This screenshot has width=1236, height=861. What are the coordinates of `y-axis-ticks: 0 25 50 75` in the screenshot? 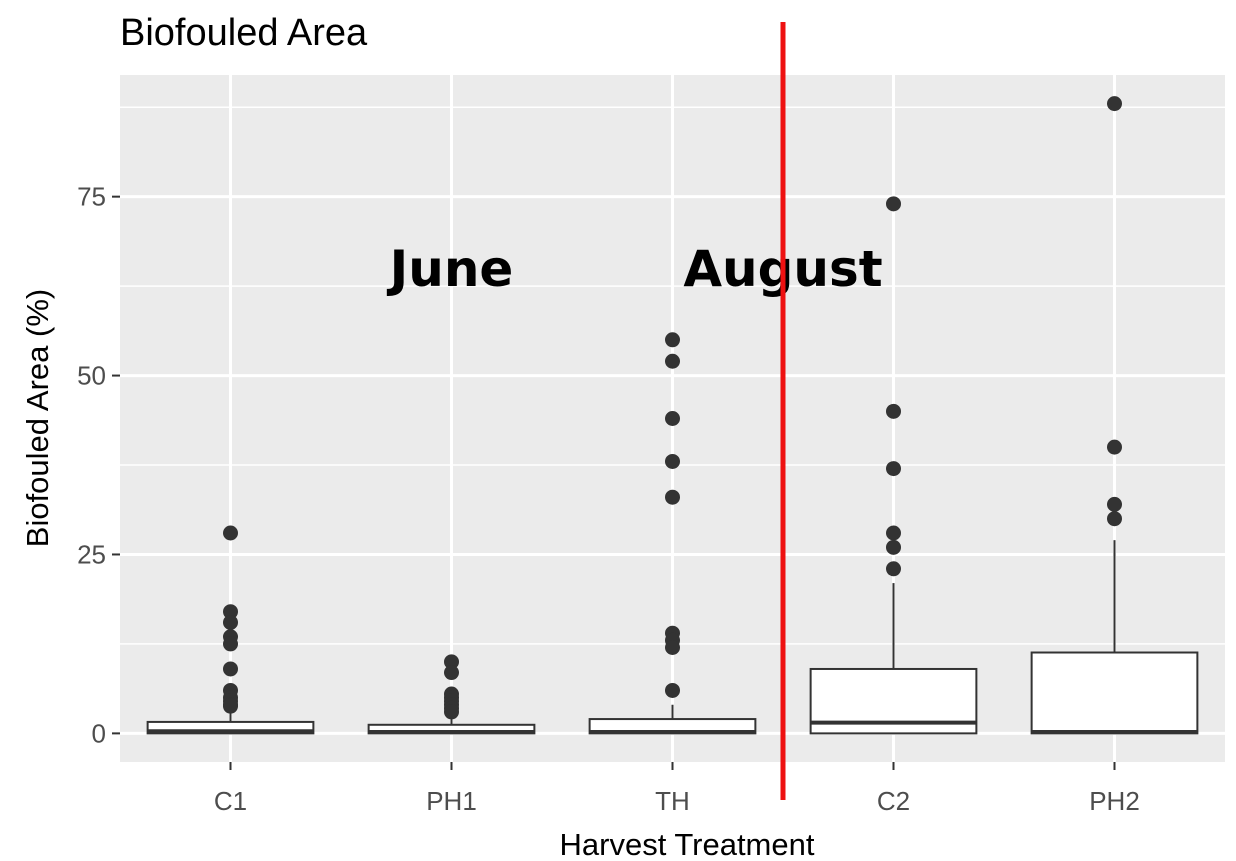 It's located at (98, 465).